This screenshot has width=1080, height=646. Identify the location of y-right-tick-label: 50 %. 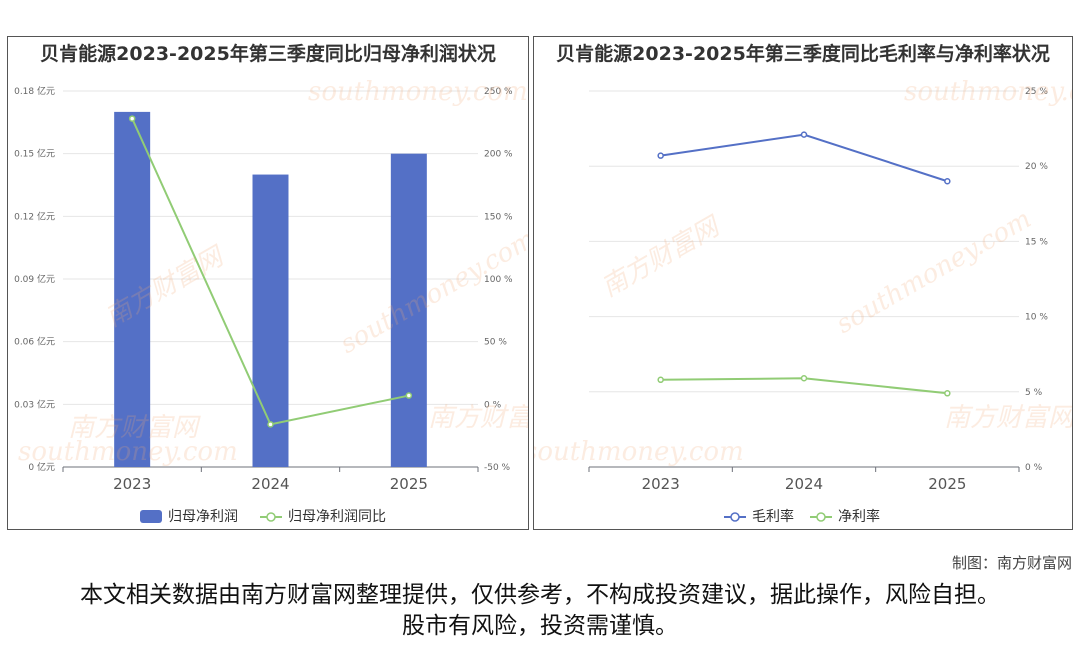
(495, 343).